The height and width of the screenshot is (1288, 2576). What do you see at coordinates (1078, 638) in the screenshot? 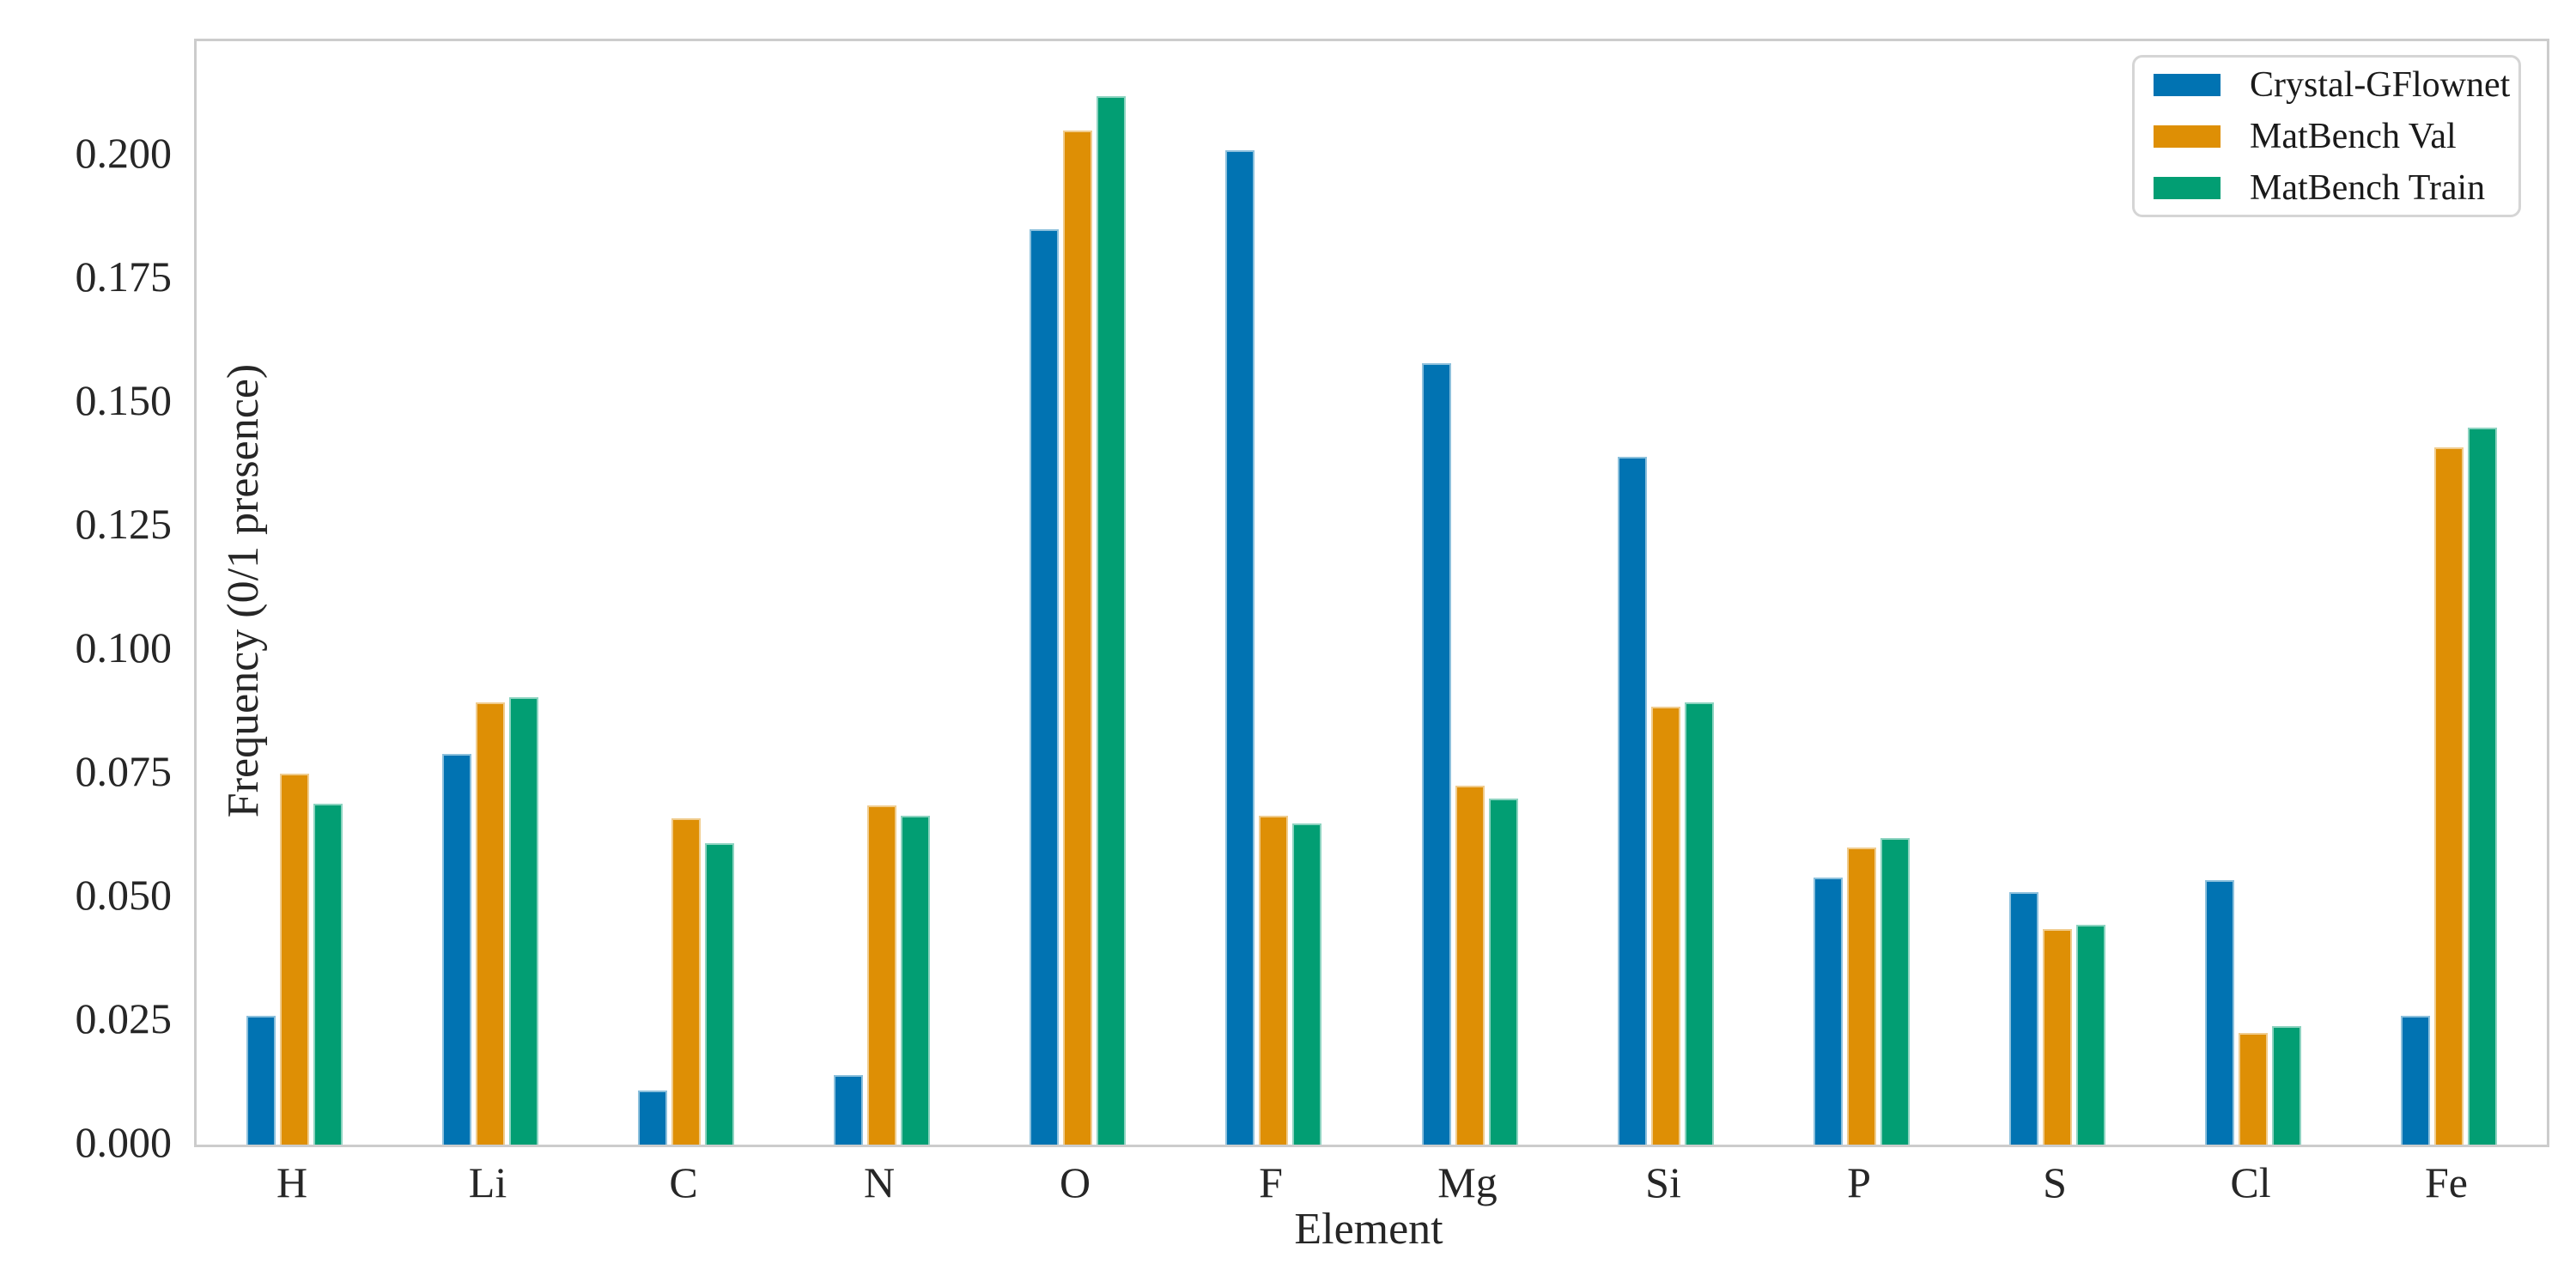
I see `bar-O-matbench-val` at bounding box center [1078, 638].